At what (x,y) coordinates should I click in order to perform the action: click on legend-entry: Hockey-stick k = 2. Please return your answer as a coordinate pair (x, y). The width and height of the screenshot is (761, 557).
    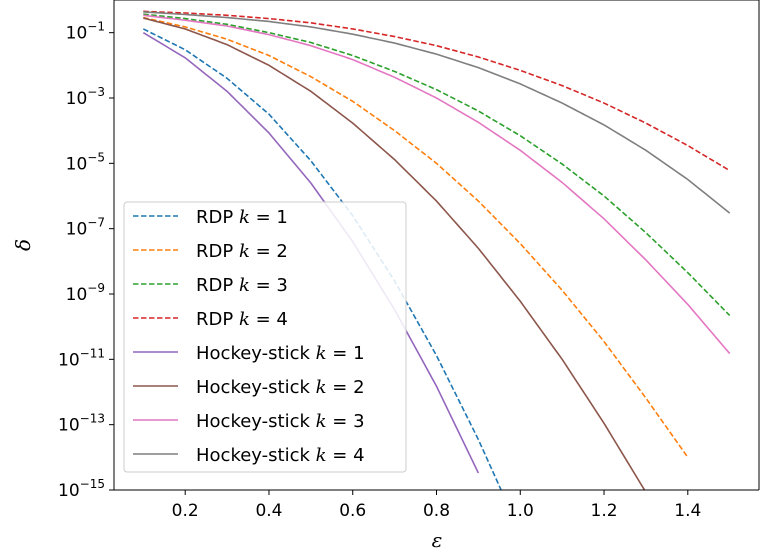
    Looking at the image, I should click on (249, 387).